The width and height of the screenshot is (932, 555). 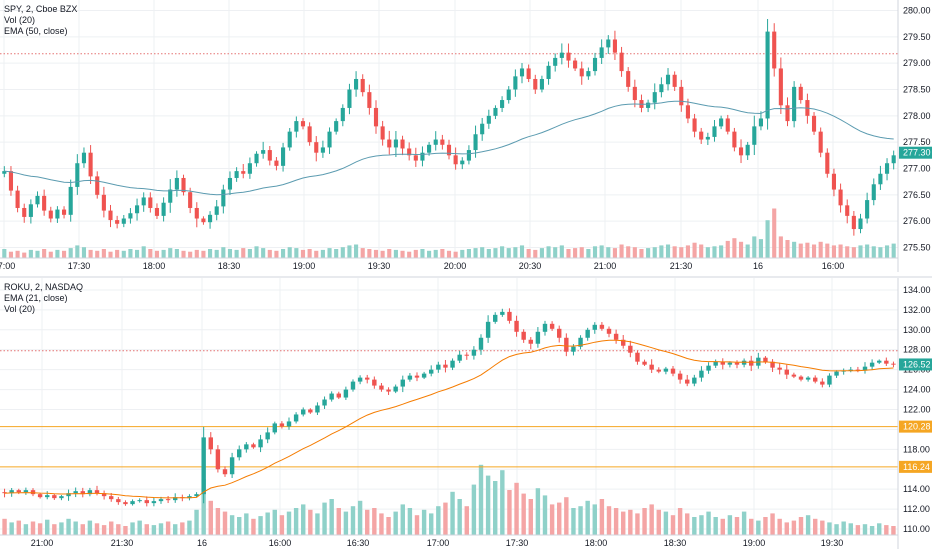 What do you see at coordinates (449, 499) in the screenshot?
I see `roku-volume-bars` at bounding box center [449, 499].